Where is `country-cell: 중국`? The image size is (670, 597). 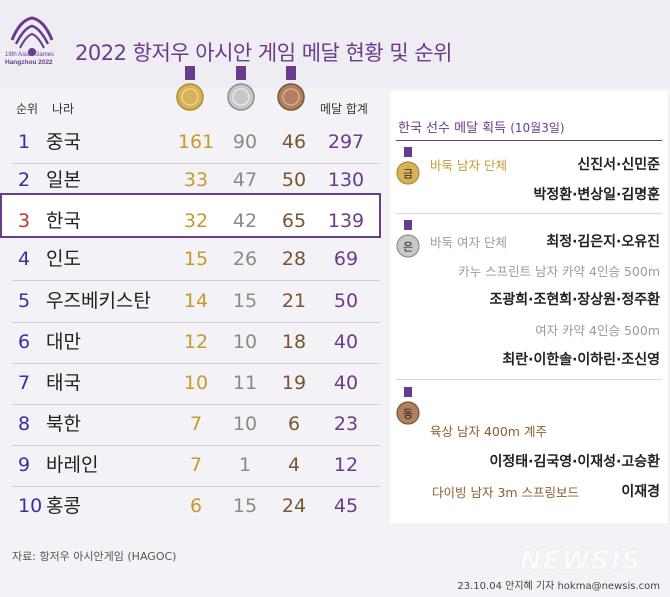 country-cell: 중국 is located at coordinates (63, 142).